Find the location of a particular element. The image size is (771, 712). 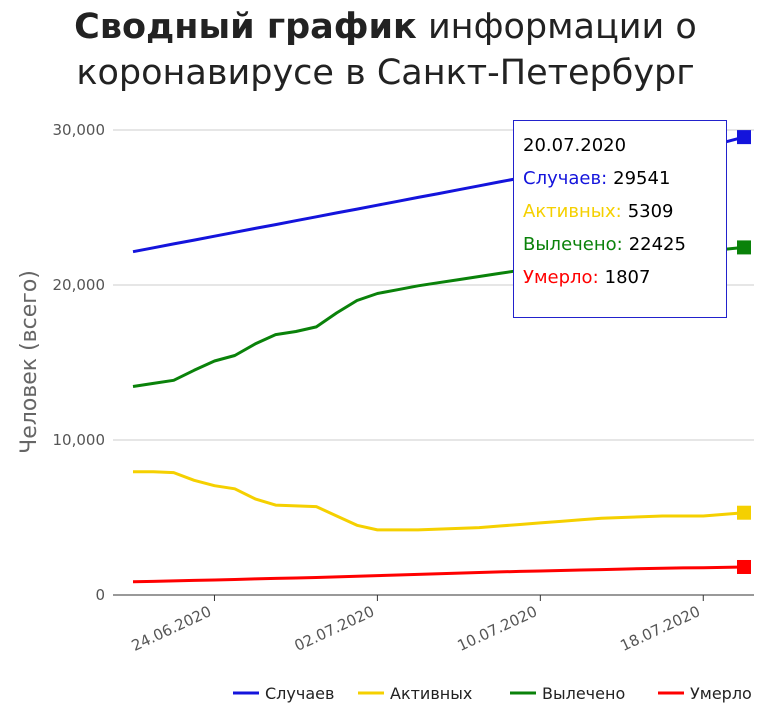

x-tick-label: 18.07.2020 is located at coordinates (660, 628).